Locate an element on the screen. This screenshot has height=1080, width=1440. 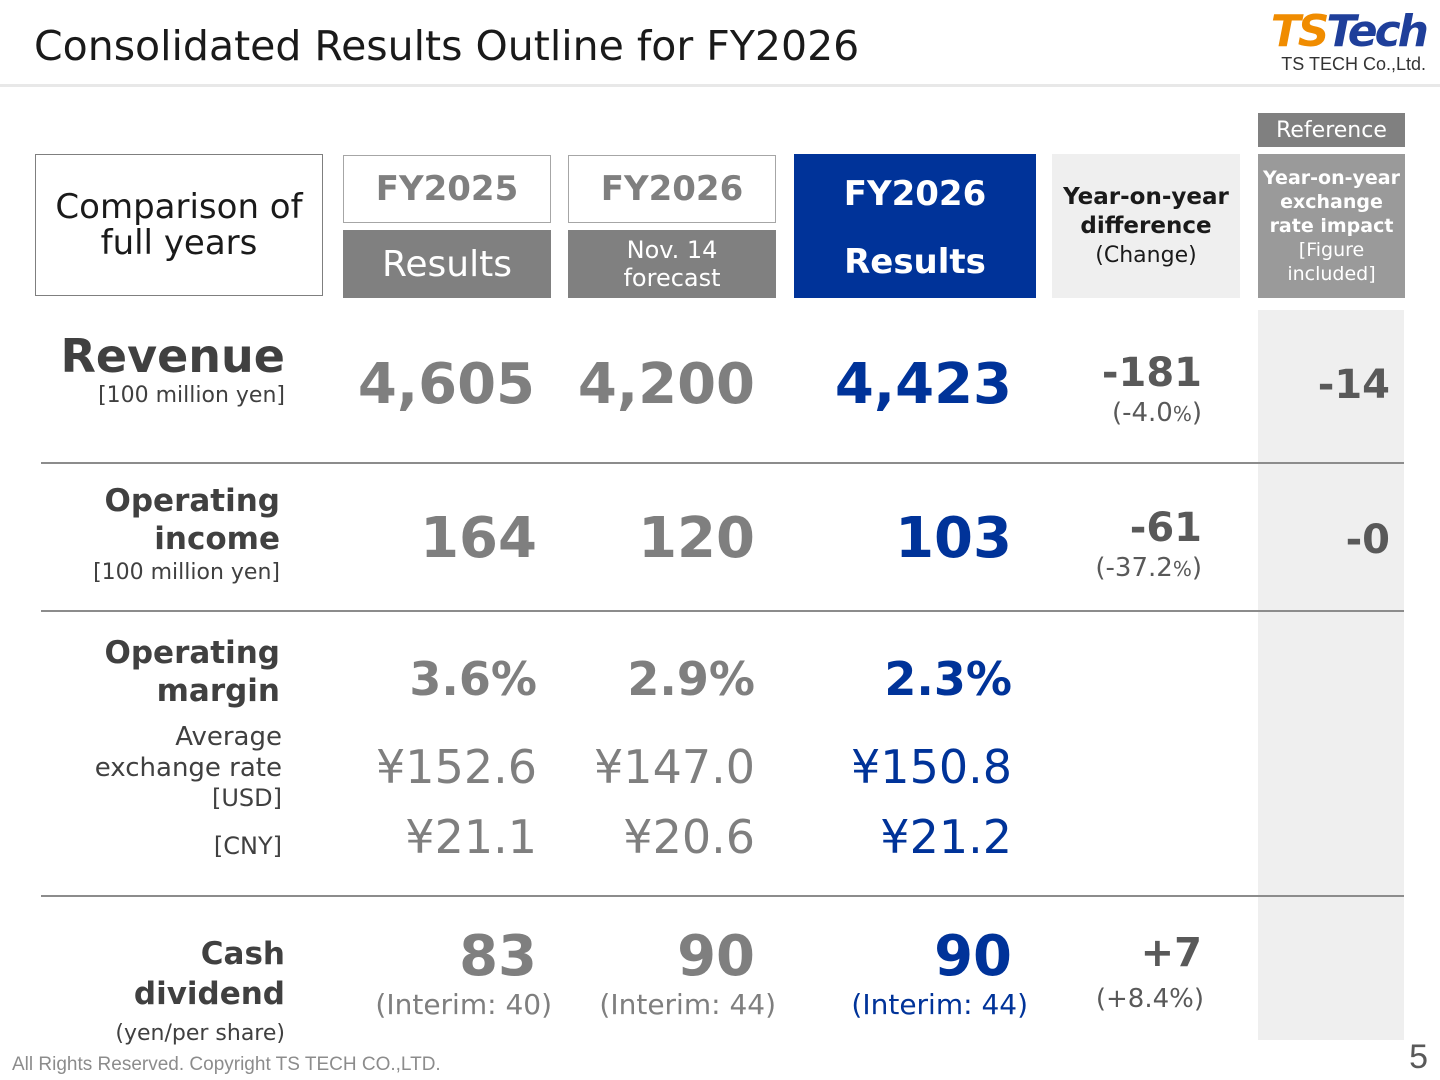
revenue-unit: [100 million yen] is located at coordinates (191, 395).